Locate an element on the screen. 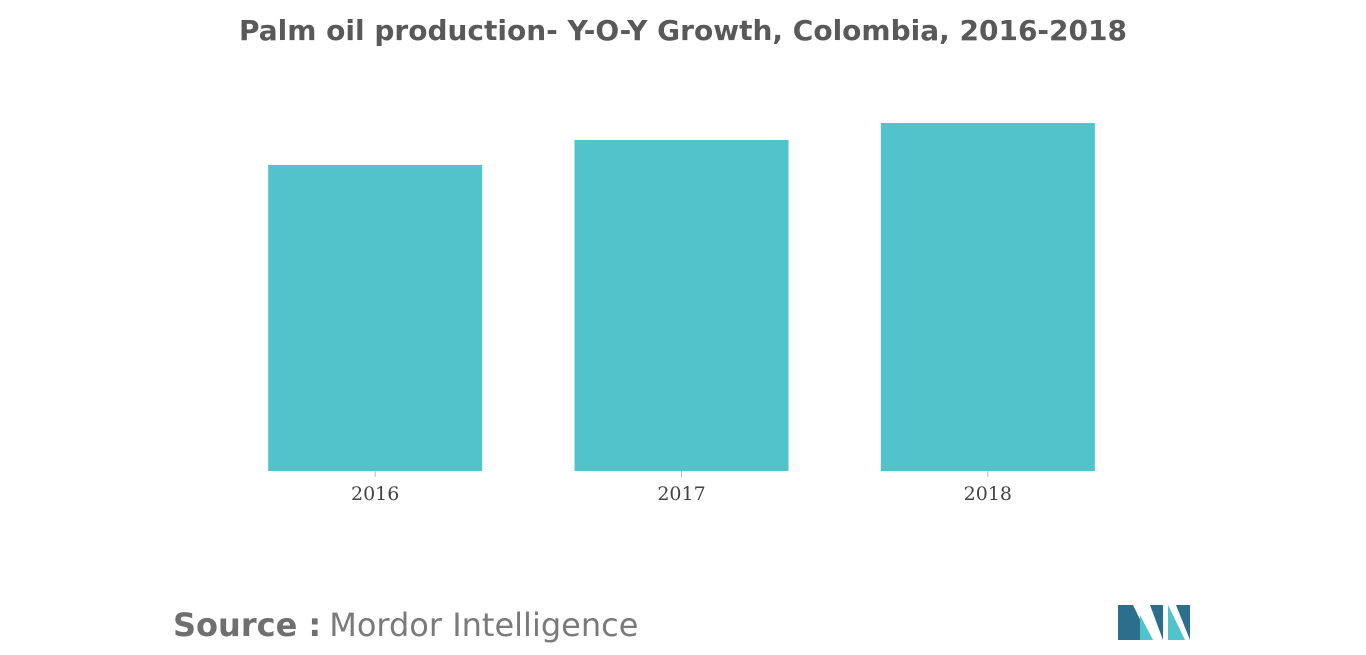 The height and width of the screenshot is (655, 1366). x-tick-label: 2016 is located at coordinates (375, 494).